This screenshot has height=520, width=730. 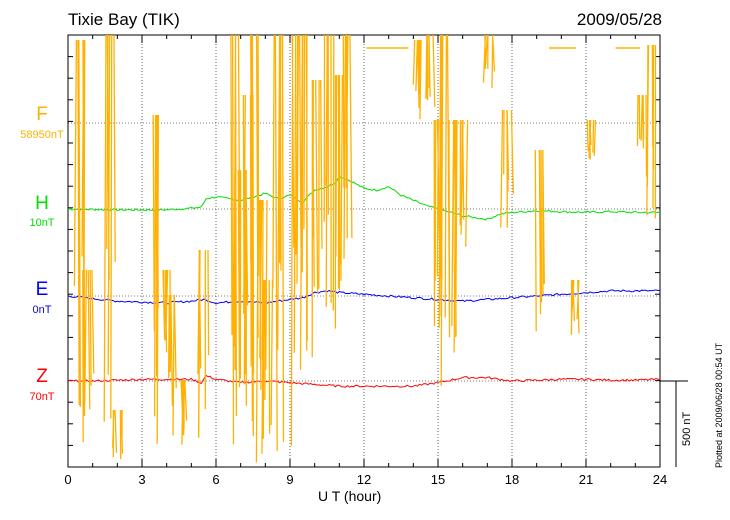 I want to click on x-tick-label: 3, so click(x=142, y=479).